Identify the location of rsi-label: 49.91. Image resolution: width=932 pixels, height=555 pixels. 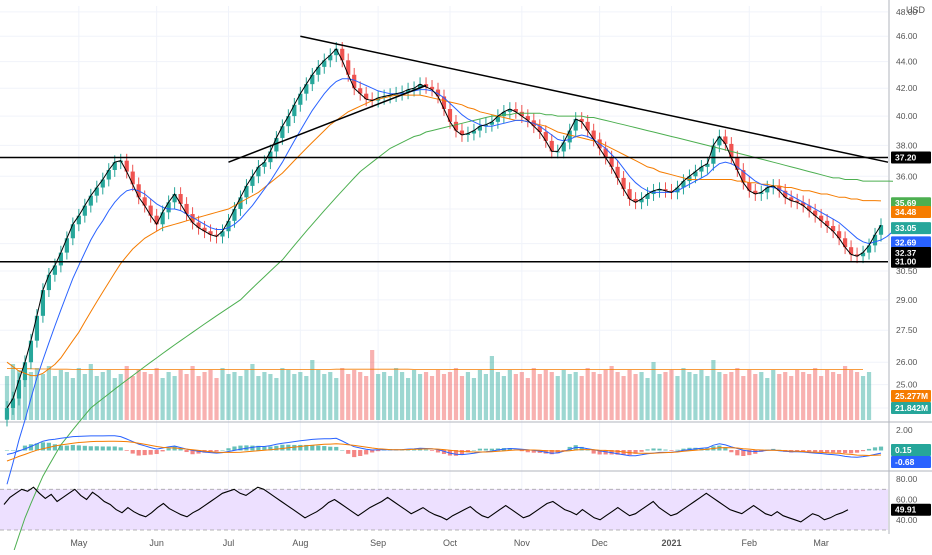
(911, 509).